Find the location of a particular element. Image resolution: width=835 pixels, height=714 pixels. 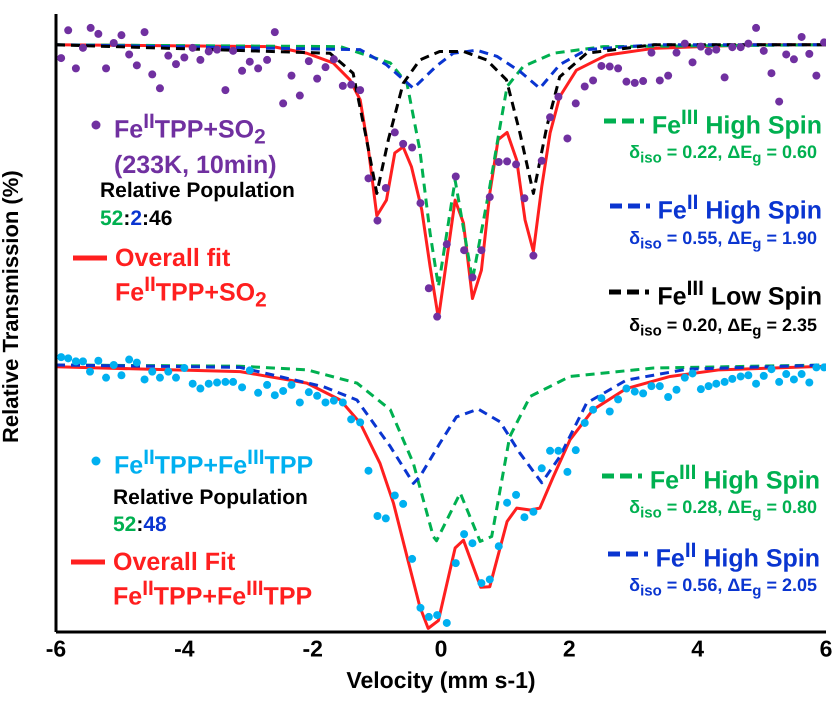

legend-label: Fe$^{II}$TPP+SO$_{2}$ (233K, 10min) is located at coordinates (196, 145).